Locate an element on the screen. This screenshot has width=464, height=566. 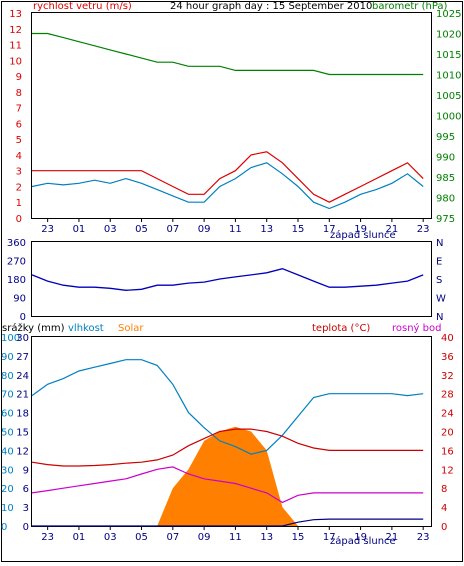
panel1-xtick-label: 05 is located at coordinates (141, 229).